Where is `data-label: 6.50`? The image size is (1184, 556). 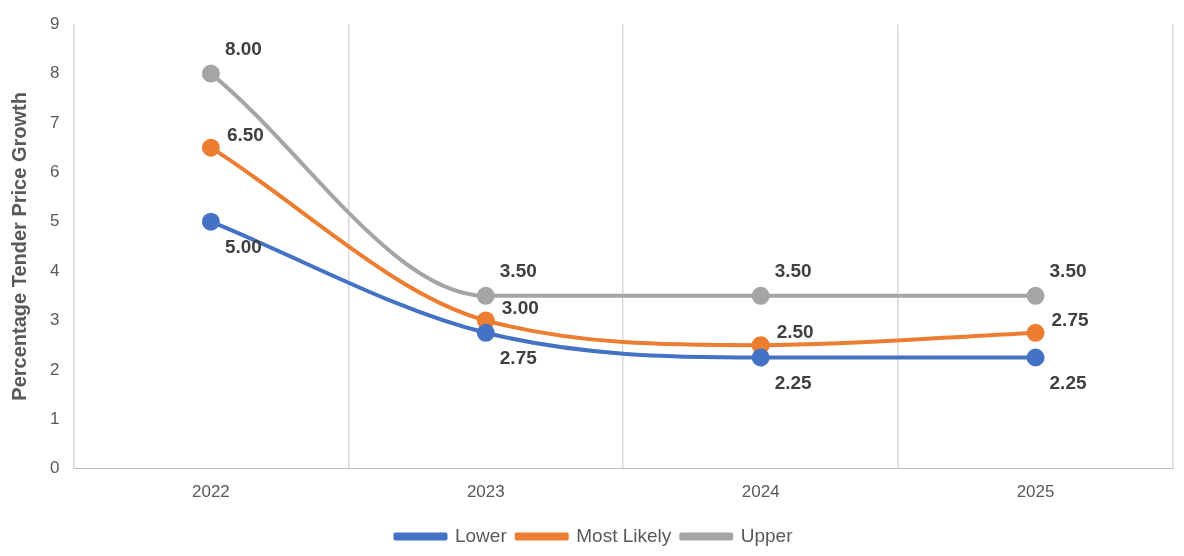 data-label: 6.50 is located at coordinates (245, 134).